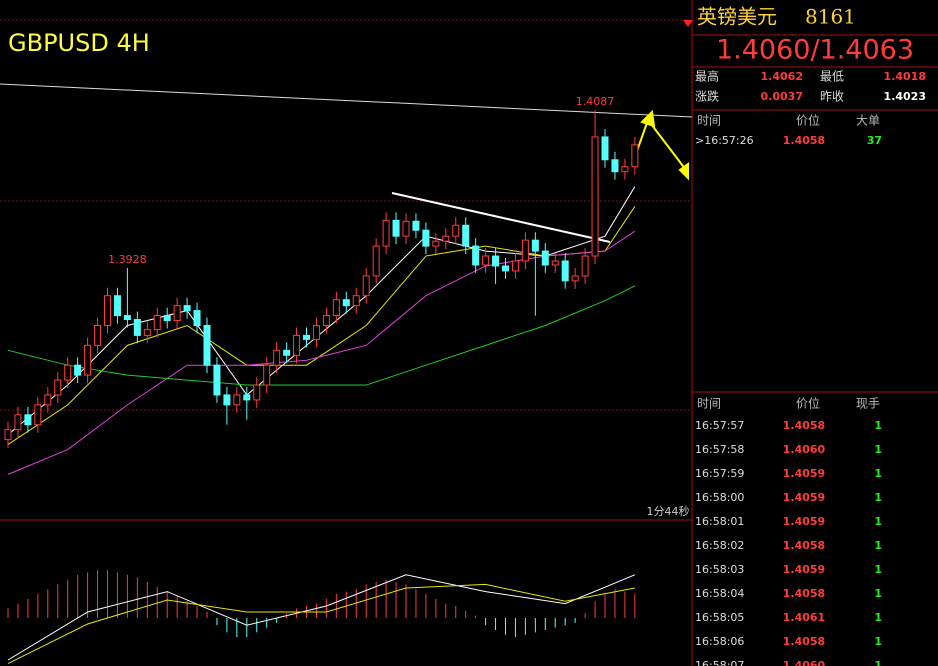  What do you see at coordinates (709, 121) in the screenshot?
I see `table-header: 时间` at bounding box center [709, 121].